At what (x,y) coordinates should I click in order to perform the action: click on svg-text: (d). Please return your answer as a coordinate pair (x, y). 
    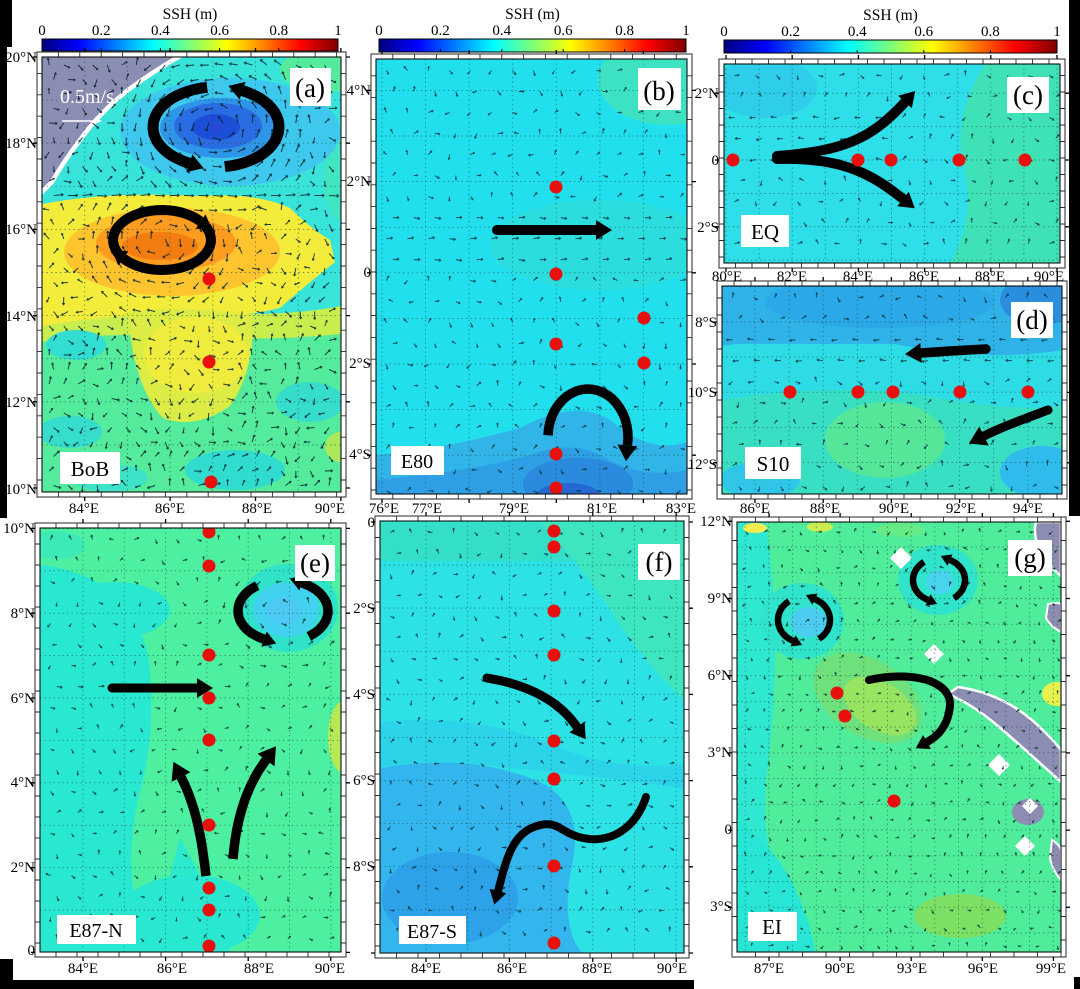
    Looking at the image, I should click on (1031, 320).